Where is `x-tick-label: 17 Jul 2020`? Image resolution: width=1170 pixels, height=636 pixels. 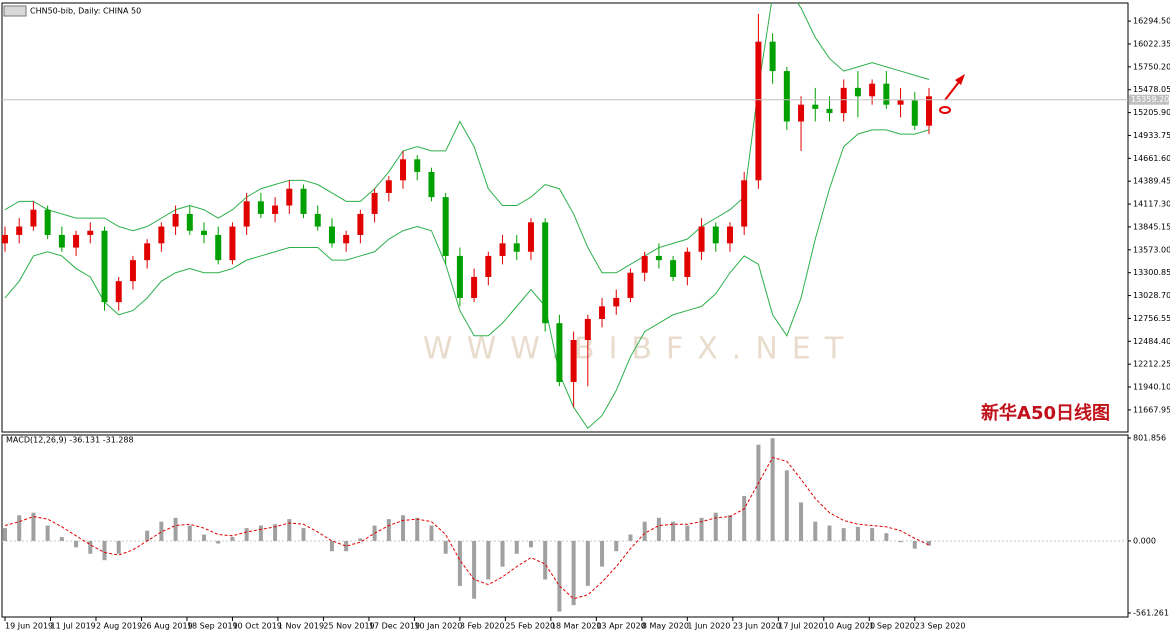 x-tick-label: 17 Jul 2020 is located at coordinates (800, 626).